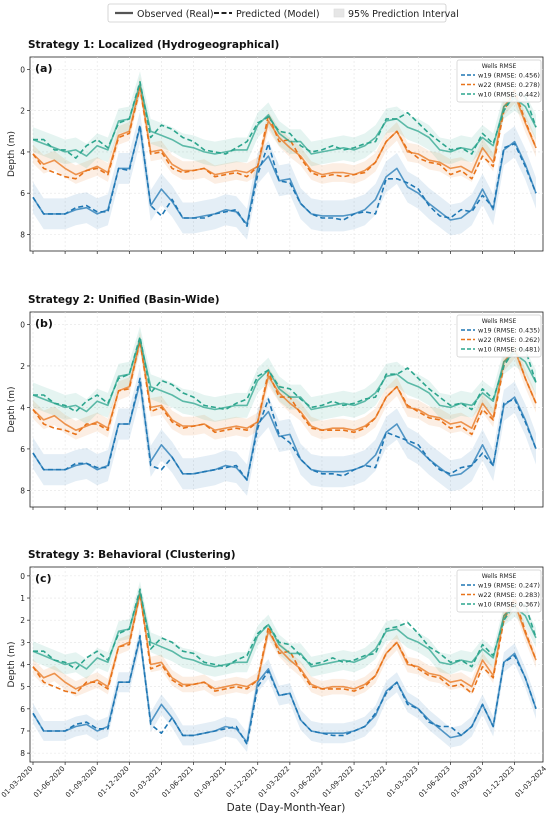 This screenshot has width=550, height=818. I want to click on y-tick-label: 7, so click(22, 731).